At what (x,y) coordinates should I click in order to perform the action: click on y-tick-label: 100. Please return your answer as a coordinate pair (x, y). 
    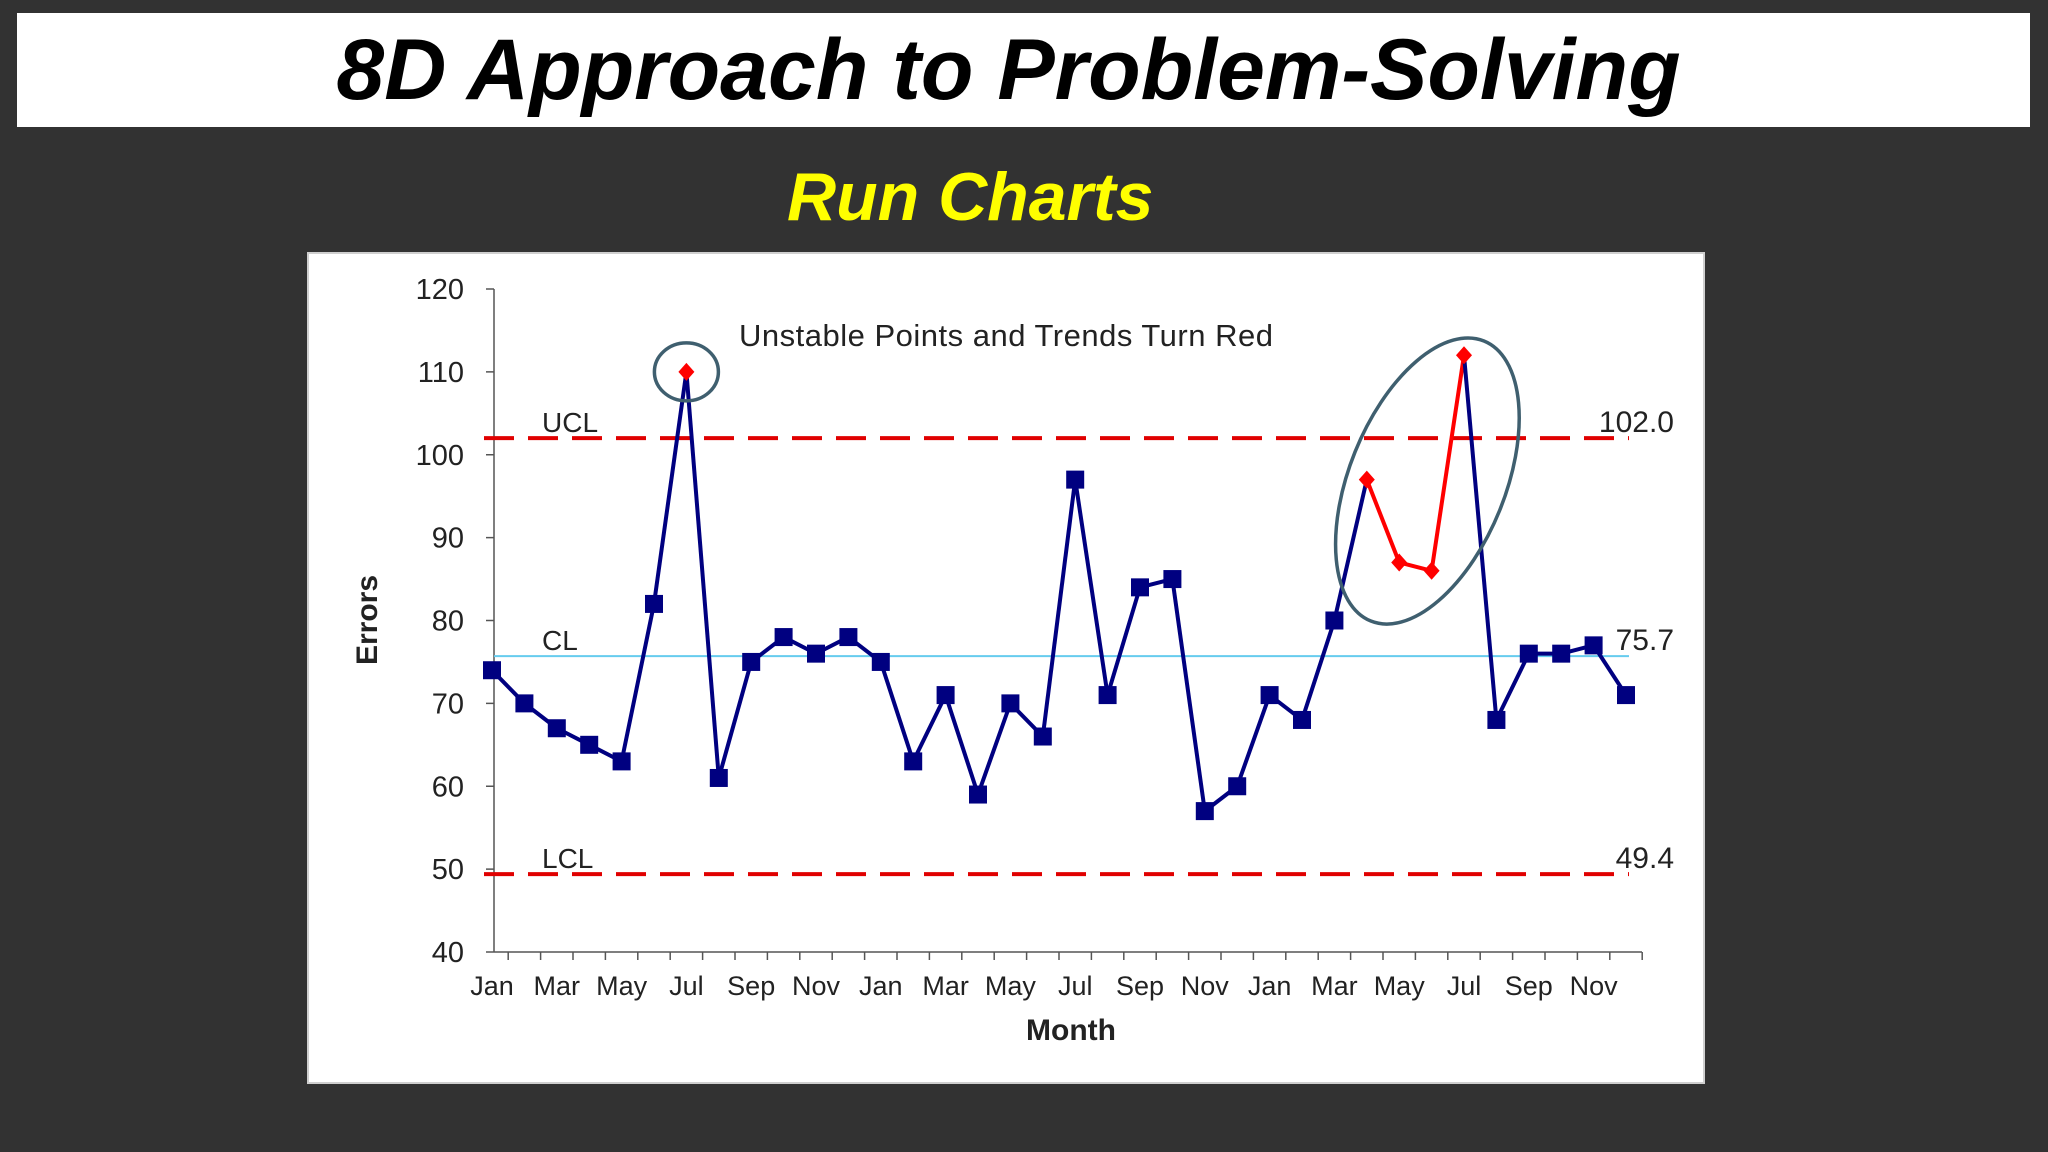
    Looking at the image, I should click on (440, 456).